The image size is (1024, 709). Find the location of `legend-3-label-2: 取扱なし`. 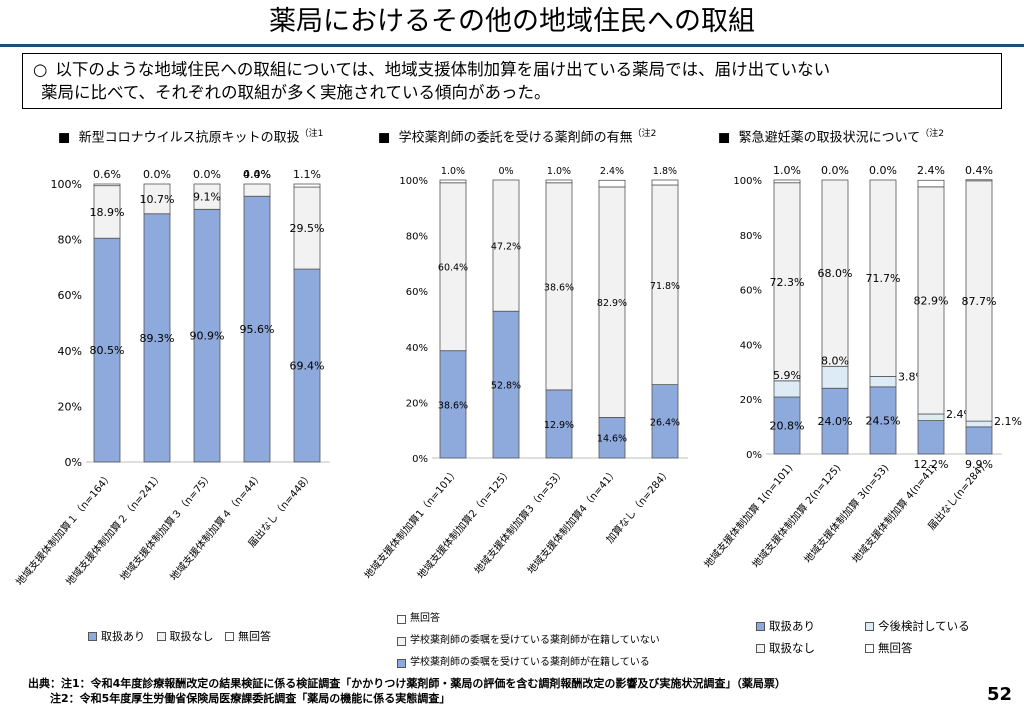

legend-3-label-2: 取扱なし is located at coordinates (792, 648).